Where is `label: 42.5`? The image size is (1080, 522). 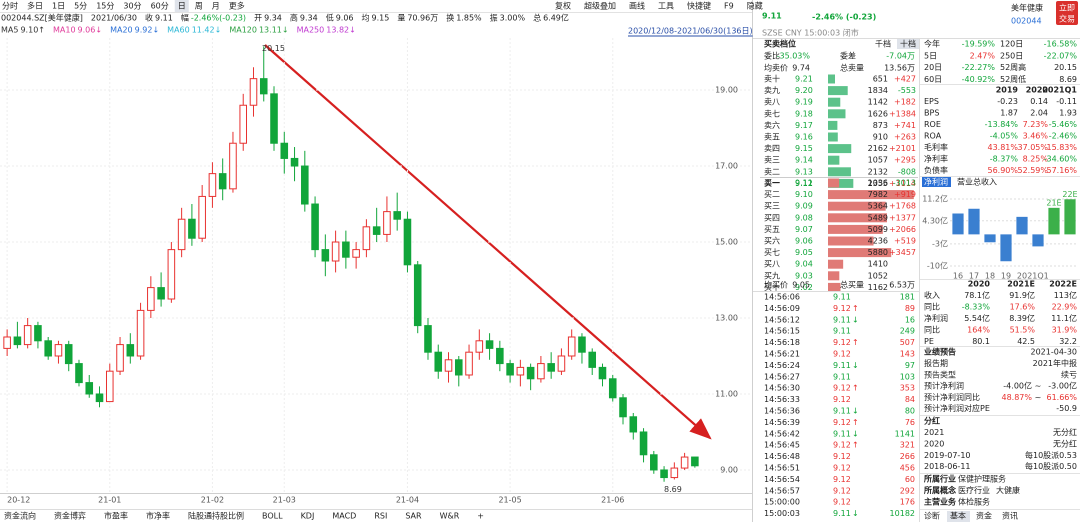
label: 42.5 is located at coordinates (1026, 341).